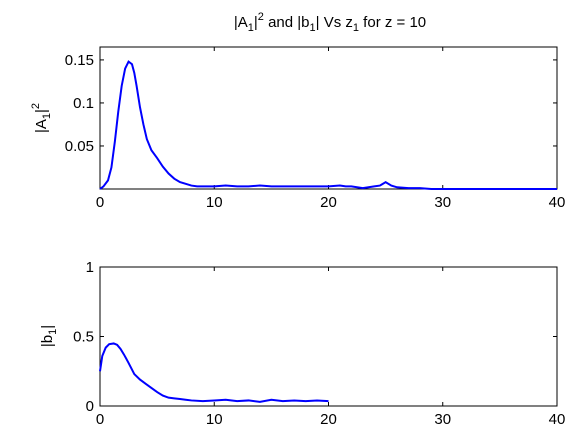  What do you see at coordinates (90, 406) in the screenshot?
I see `y-tick-label: 0` at bounding box center [90, 406].